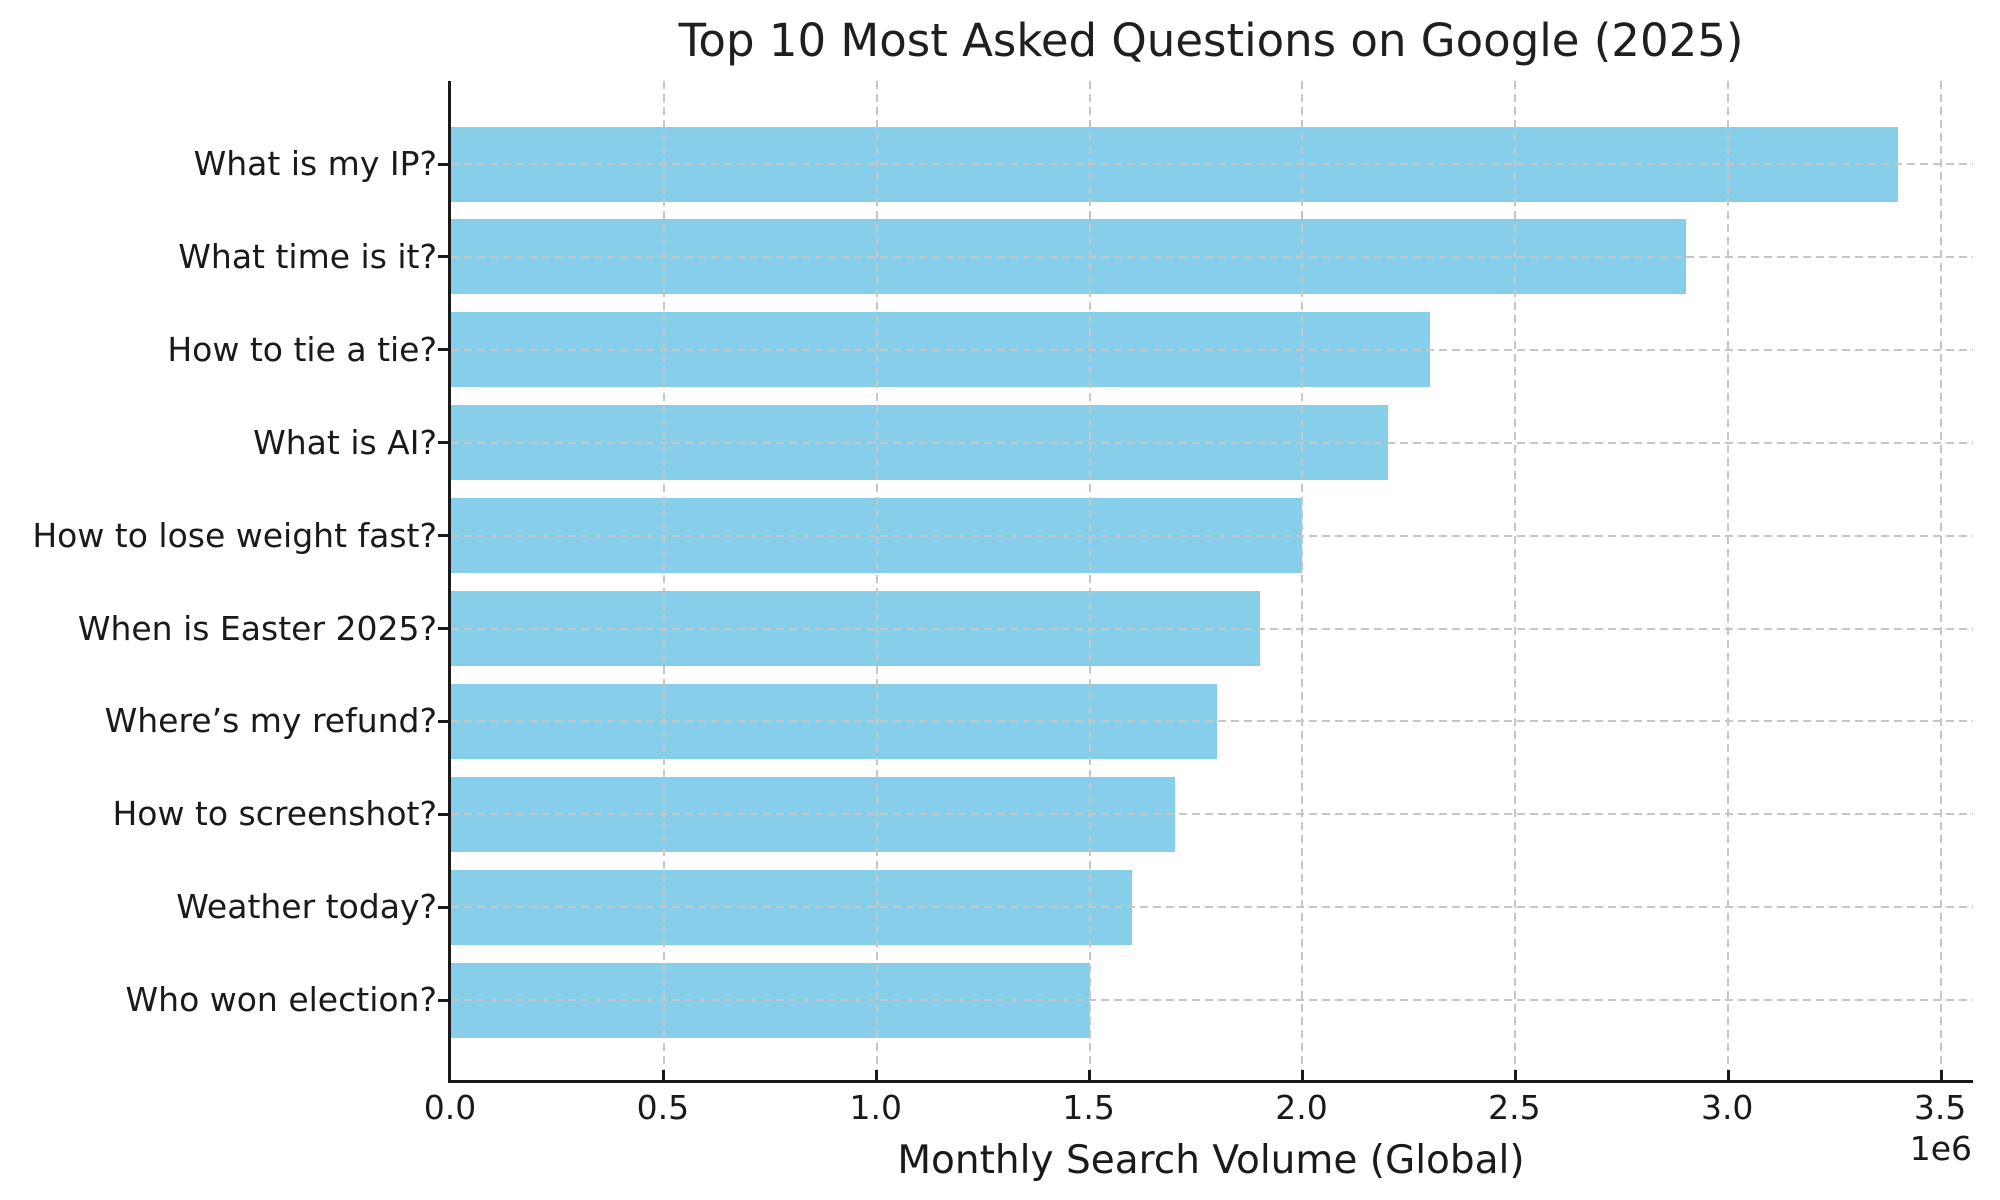 This screenshot has width=2000, height=1200. I want to click on y-tick-label: How to screenshot?, so click(274, 814).